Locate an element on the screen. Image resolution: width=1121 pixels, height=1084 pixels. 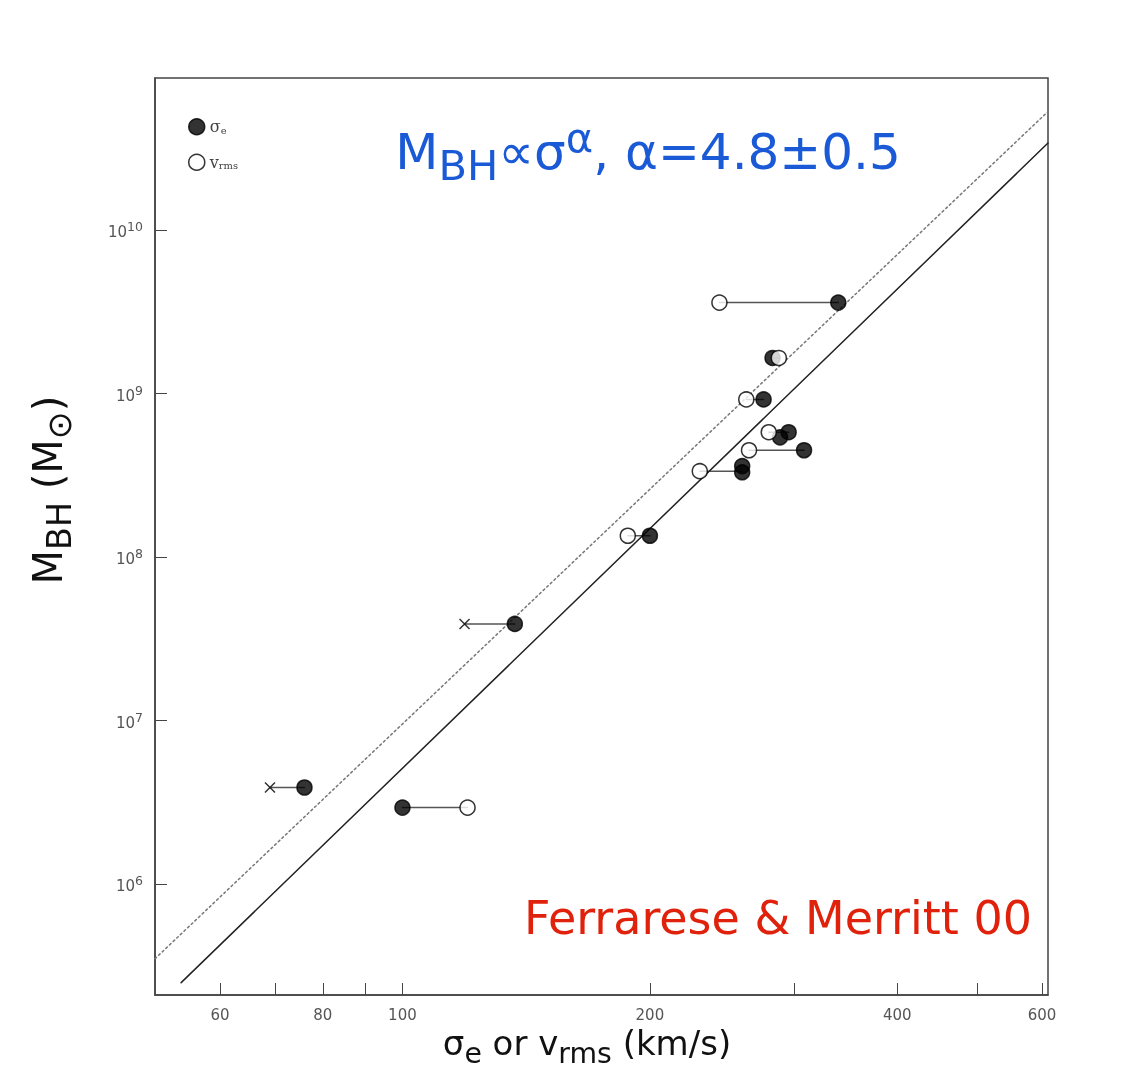
x-tick-label: 200 is located at coordinates (650, 1014).